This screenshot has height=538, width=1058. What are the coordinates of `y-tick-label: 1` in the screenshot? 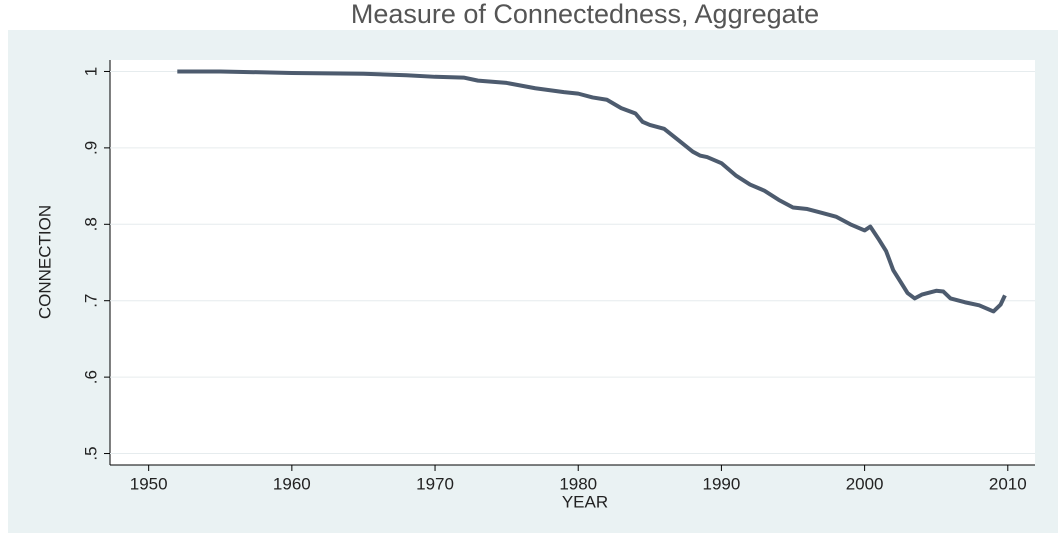 It's located at (90, 71).